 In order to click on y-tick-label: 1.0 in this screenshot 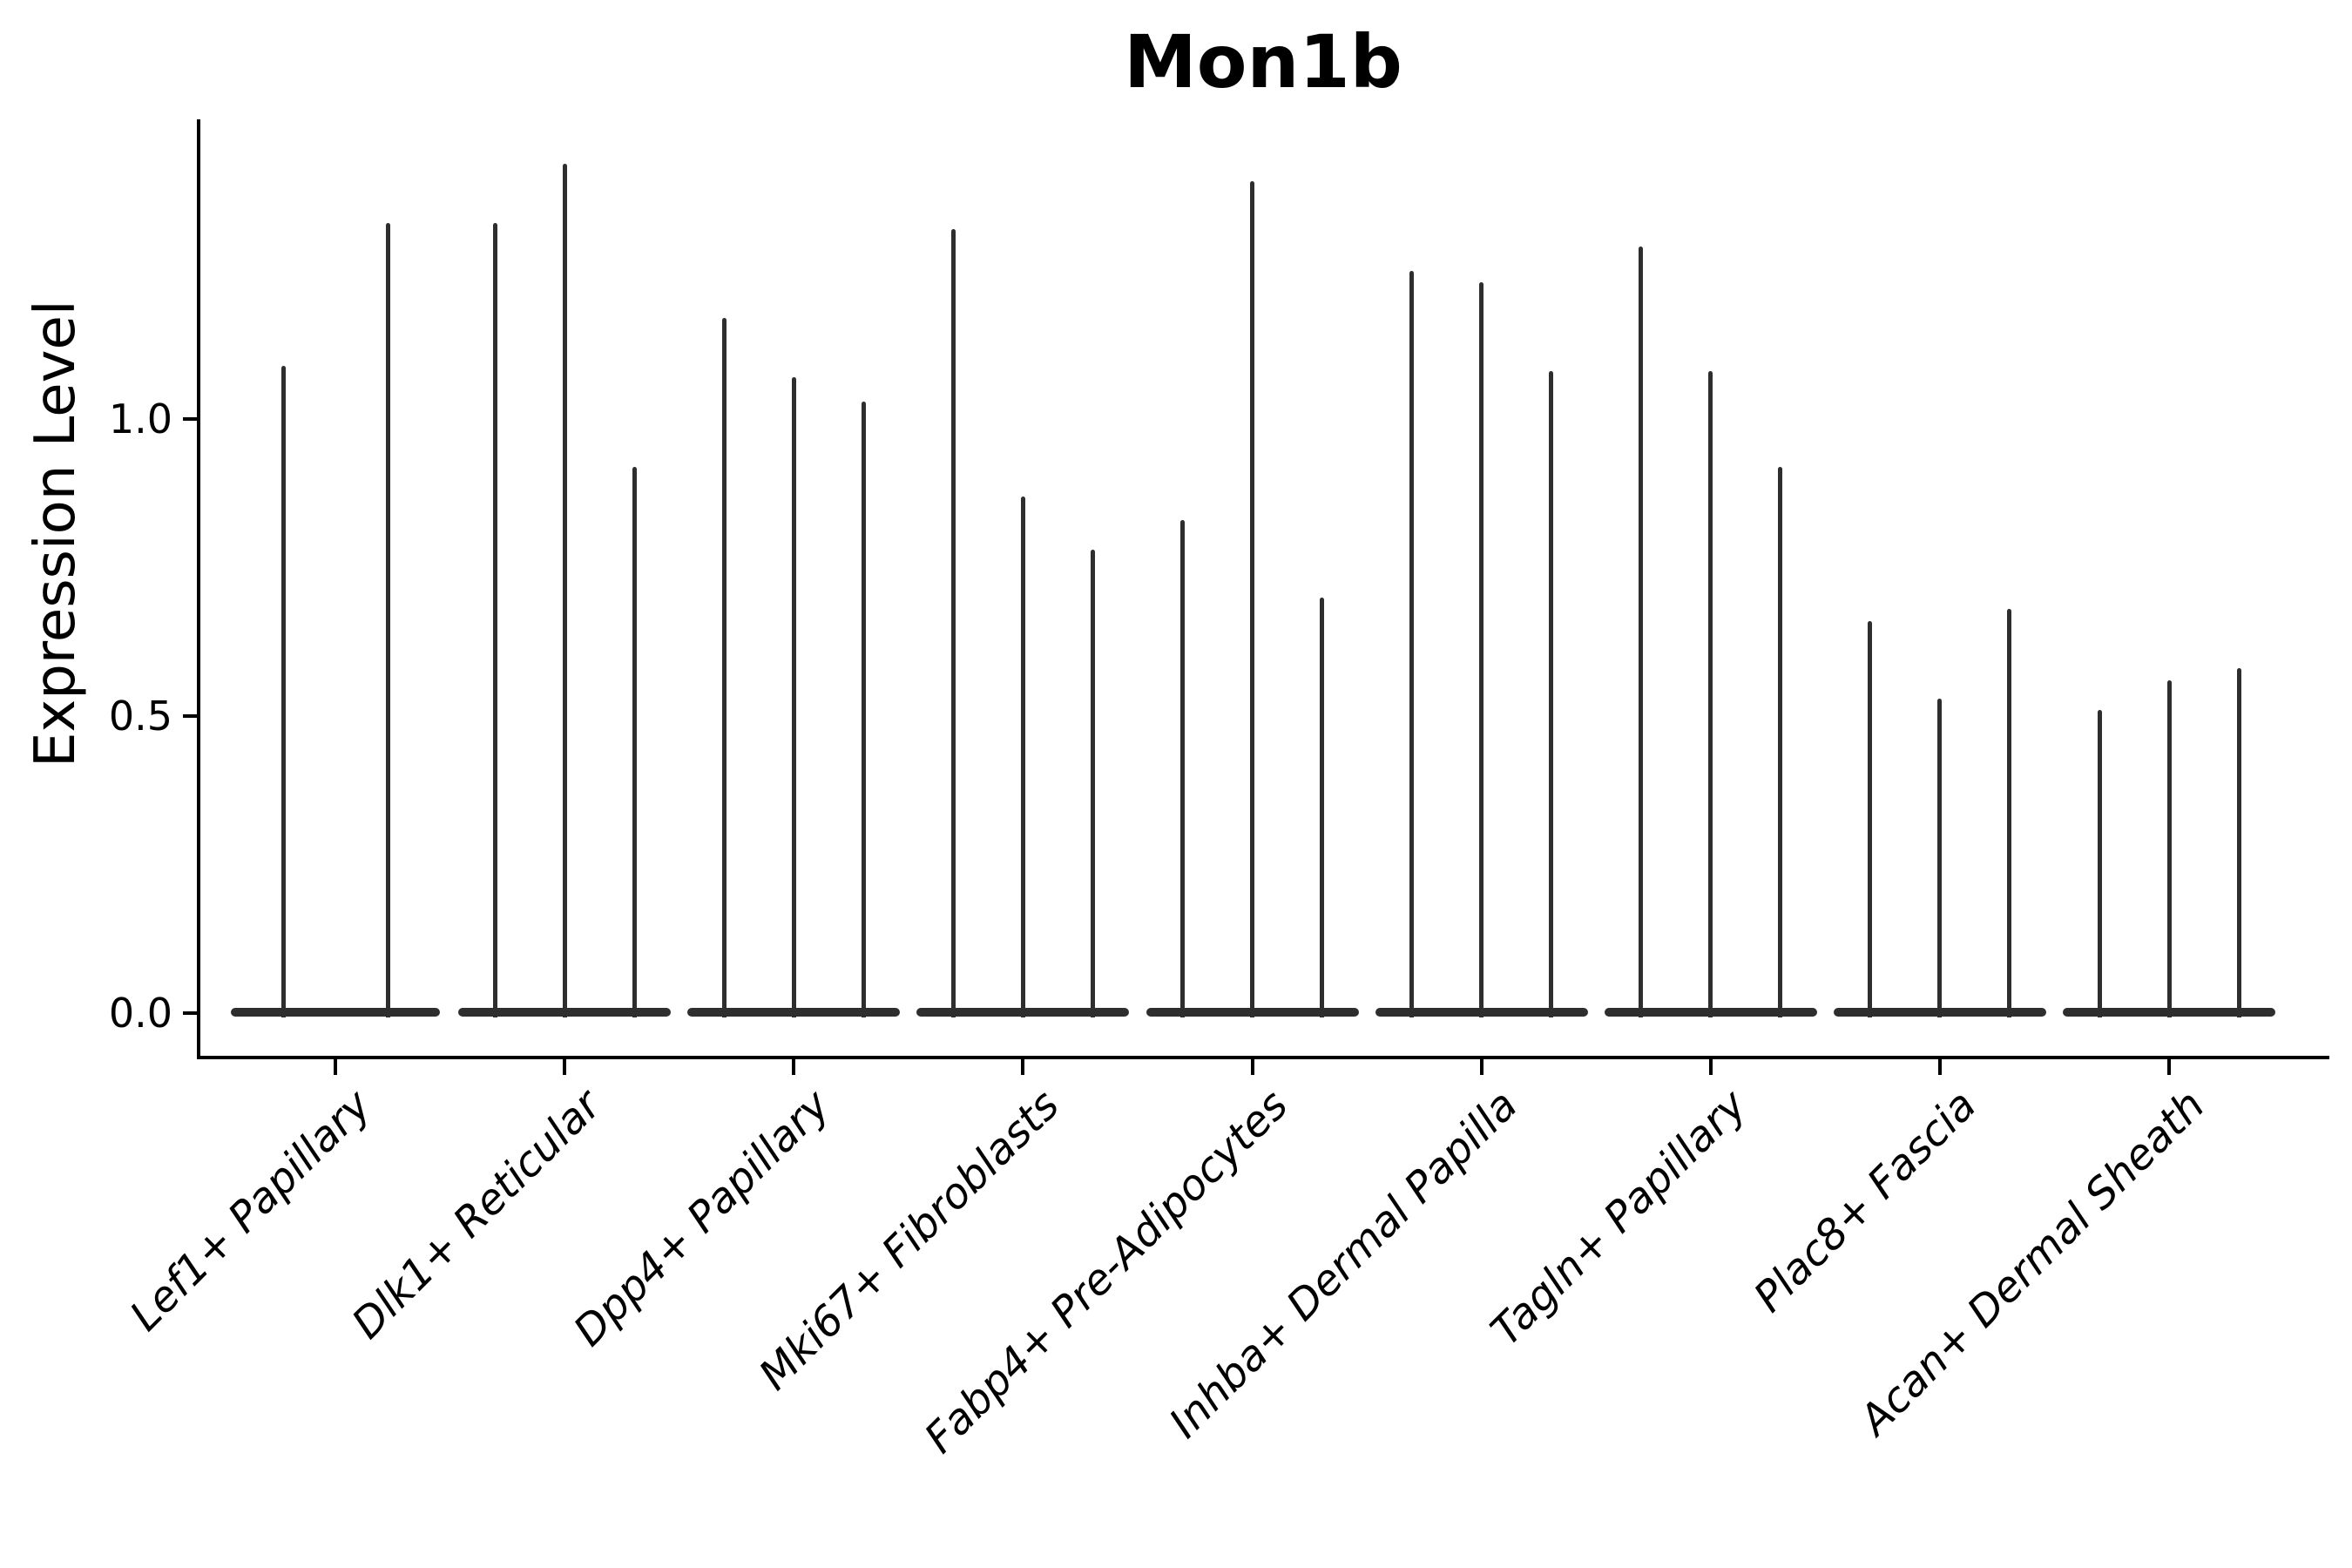, I will do `click(140, 419)`.